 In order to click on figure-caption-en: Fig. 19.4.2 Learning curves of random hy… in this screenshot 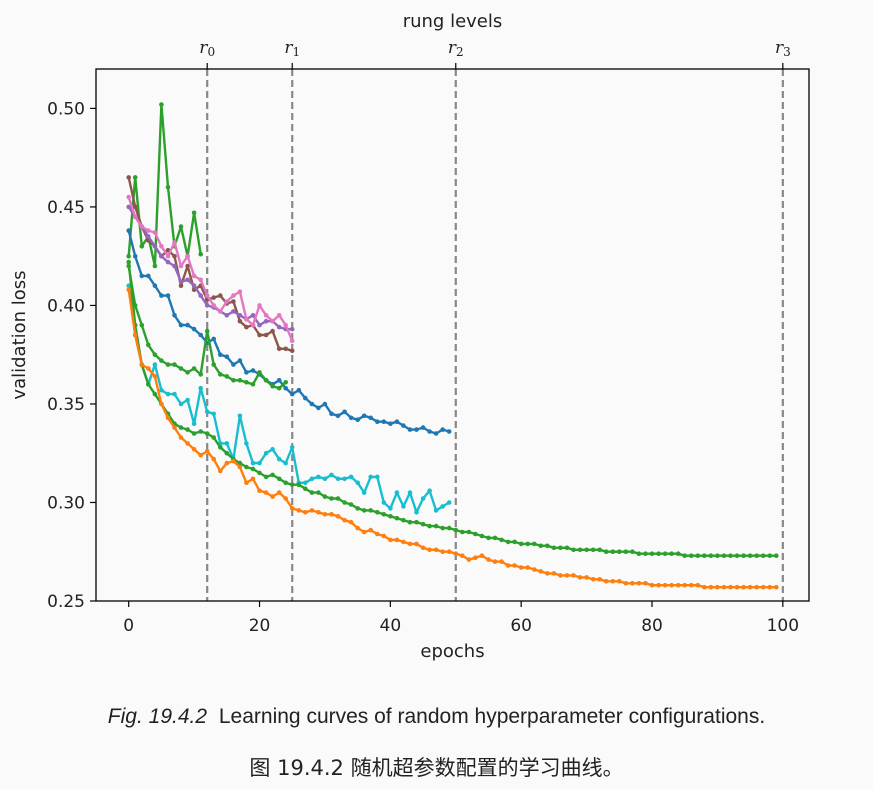, I will do `click(436, 717)`.